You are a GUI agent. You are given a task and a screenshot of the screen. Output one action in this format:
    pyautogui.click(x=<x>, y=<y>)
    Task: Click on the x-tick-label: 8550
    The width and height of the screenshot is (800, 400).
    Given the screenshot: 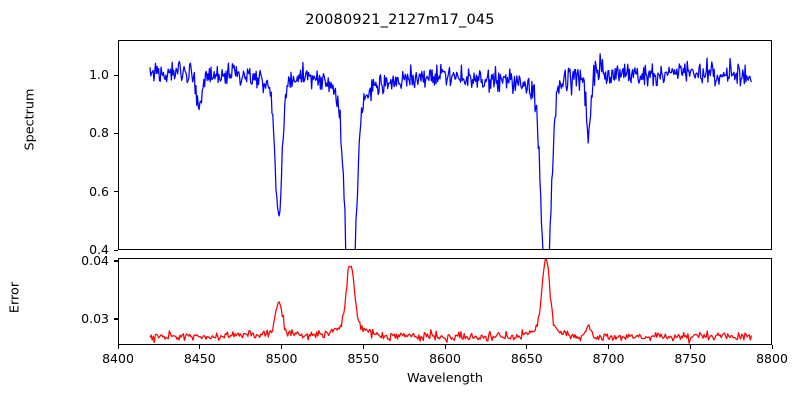 What is the action you would take?
    pyautogui.click(x=363, y=358)
    